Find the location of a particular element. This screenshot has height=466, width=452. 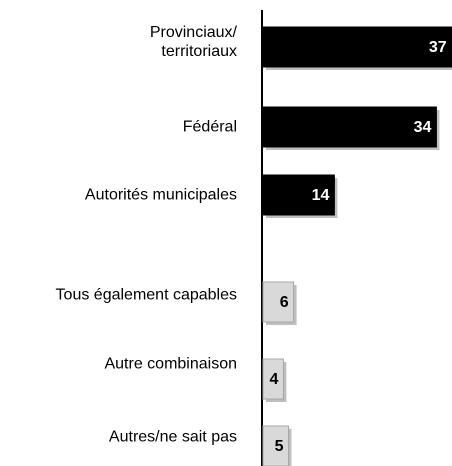

category-label: Autre combinaison is located at coordinates (170, 364).